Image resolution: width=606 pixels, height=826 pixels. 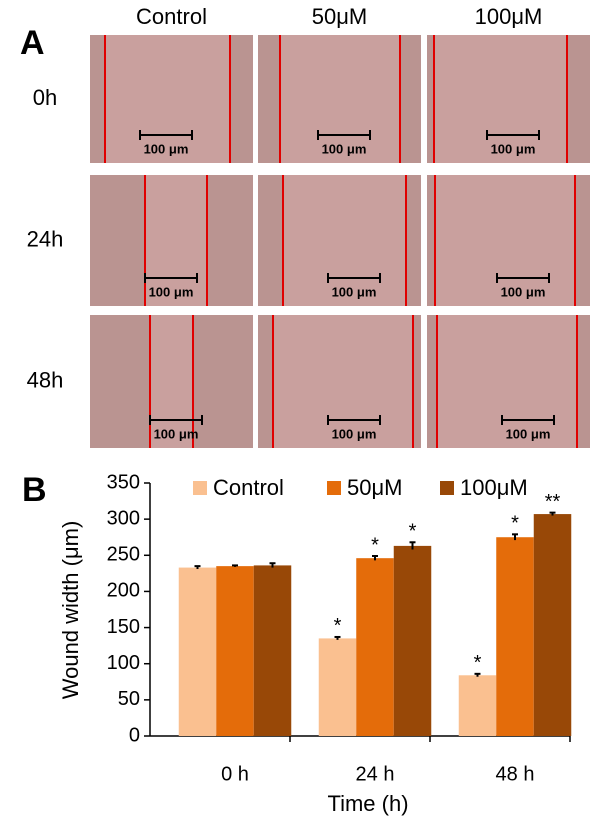 What do you see at coordinates (374, 487) in the screenshot?
I see `legend-label: 50μM` at bounding box center [374, 487].